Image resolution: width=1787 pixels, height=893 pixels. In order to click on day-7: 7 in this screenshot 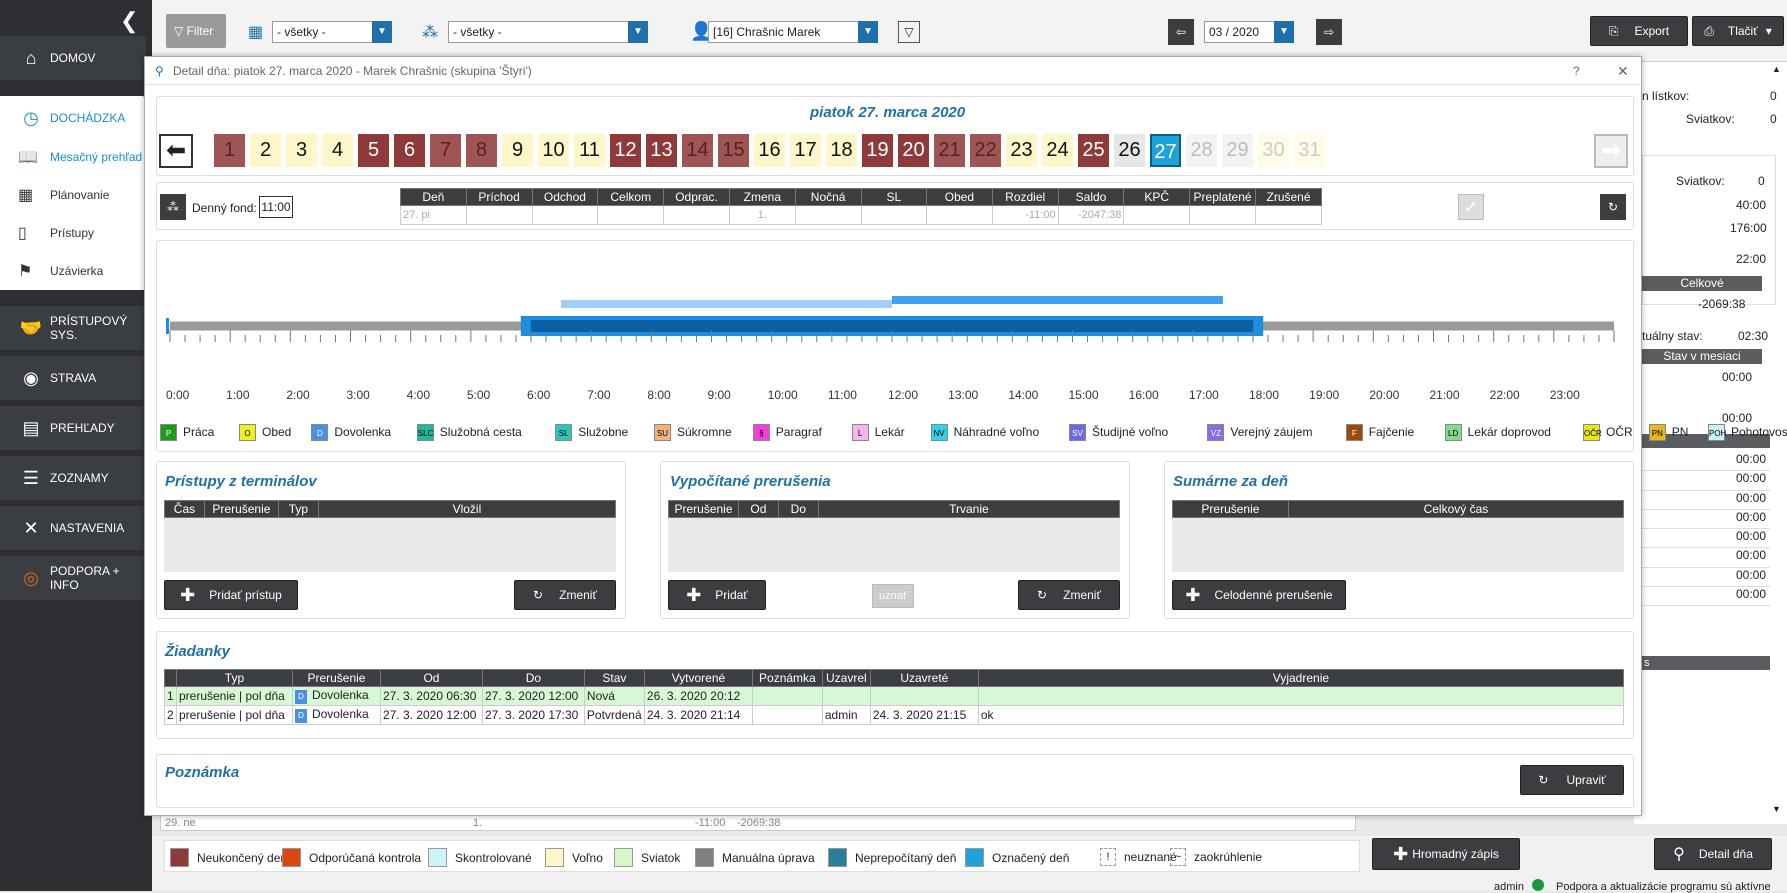, I will do `click(445, 150)`.